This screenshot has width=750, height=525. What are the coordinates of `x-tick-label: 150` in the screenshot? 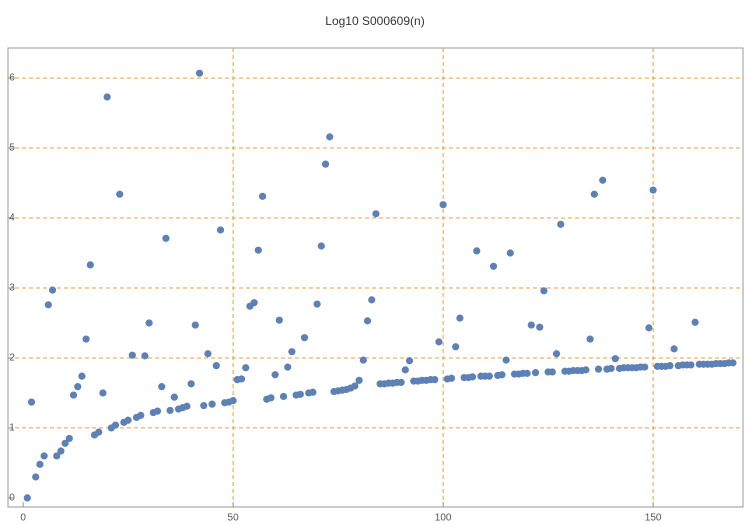 It's located at (653, 518).